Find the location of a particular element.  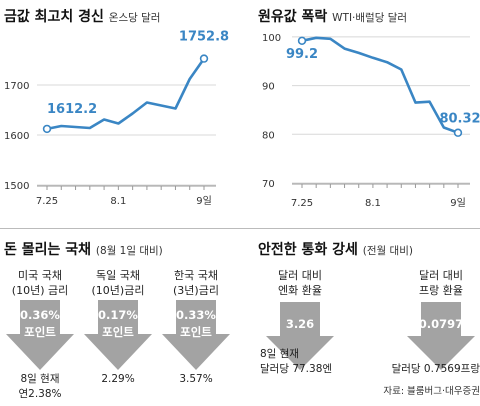

y-tick-label: 70 is located at coordinates (268, 184).